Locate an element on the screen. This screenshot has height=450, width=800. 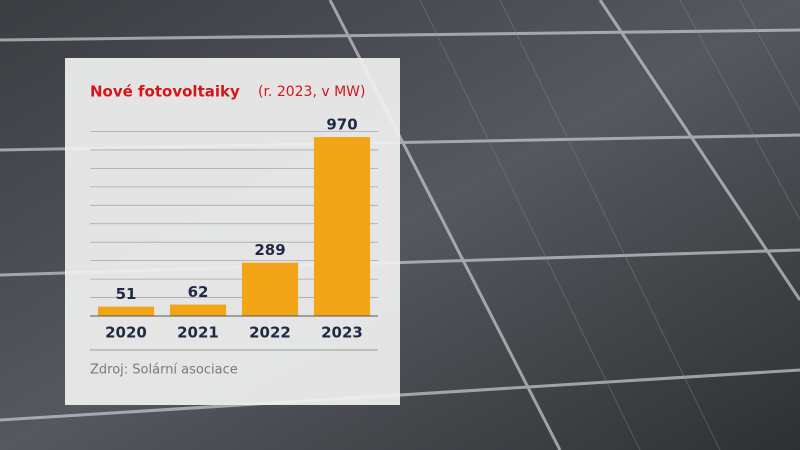
chart-subtitle: (r. 2023, v MW) is located at coordinates (311, 92).